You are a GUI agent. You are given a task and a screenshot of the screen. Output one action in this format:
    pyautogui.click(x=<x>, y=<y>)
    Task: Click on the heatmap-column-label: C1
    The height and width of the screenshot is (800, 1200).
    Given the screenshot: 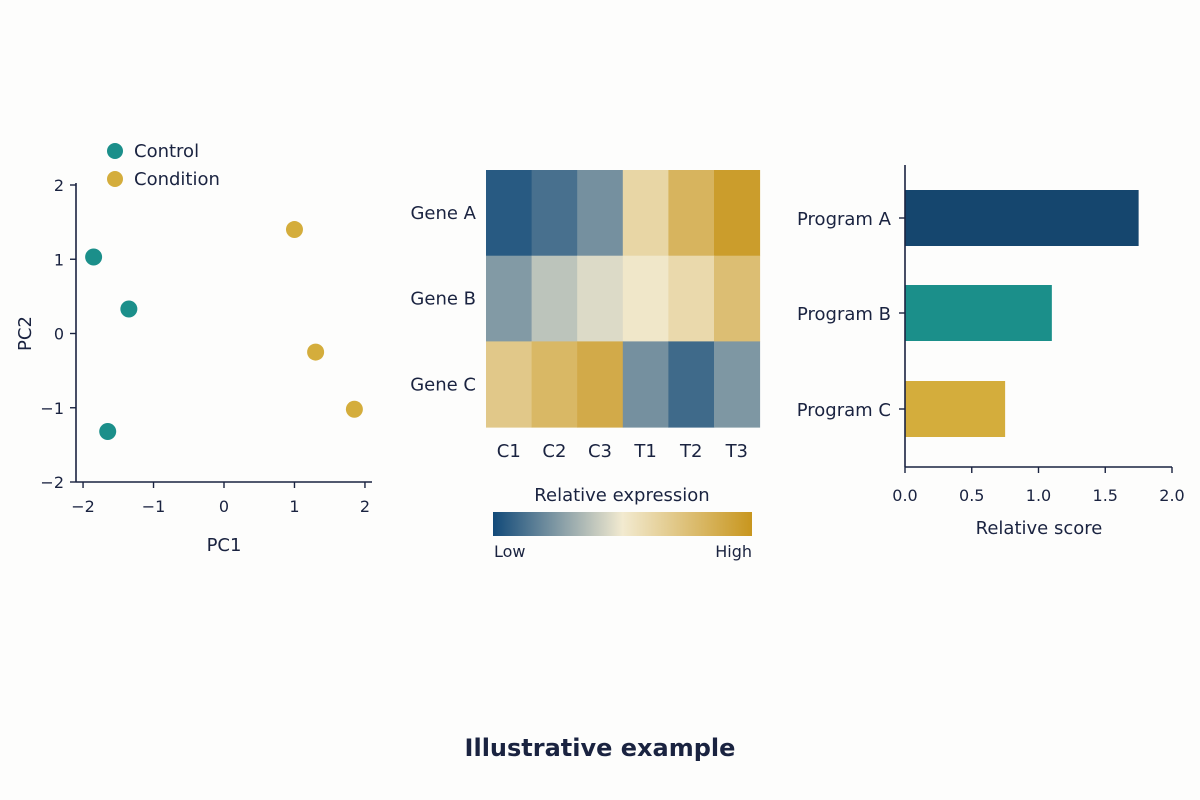 What is the action you would take?
    pyautogui.click(x=509, y=451)
    